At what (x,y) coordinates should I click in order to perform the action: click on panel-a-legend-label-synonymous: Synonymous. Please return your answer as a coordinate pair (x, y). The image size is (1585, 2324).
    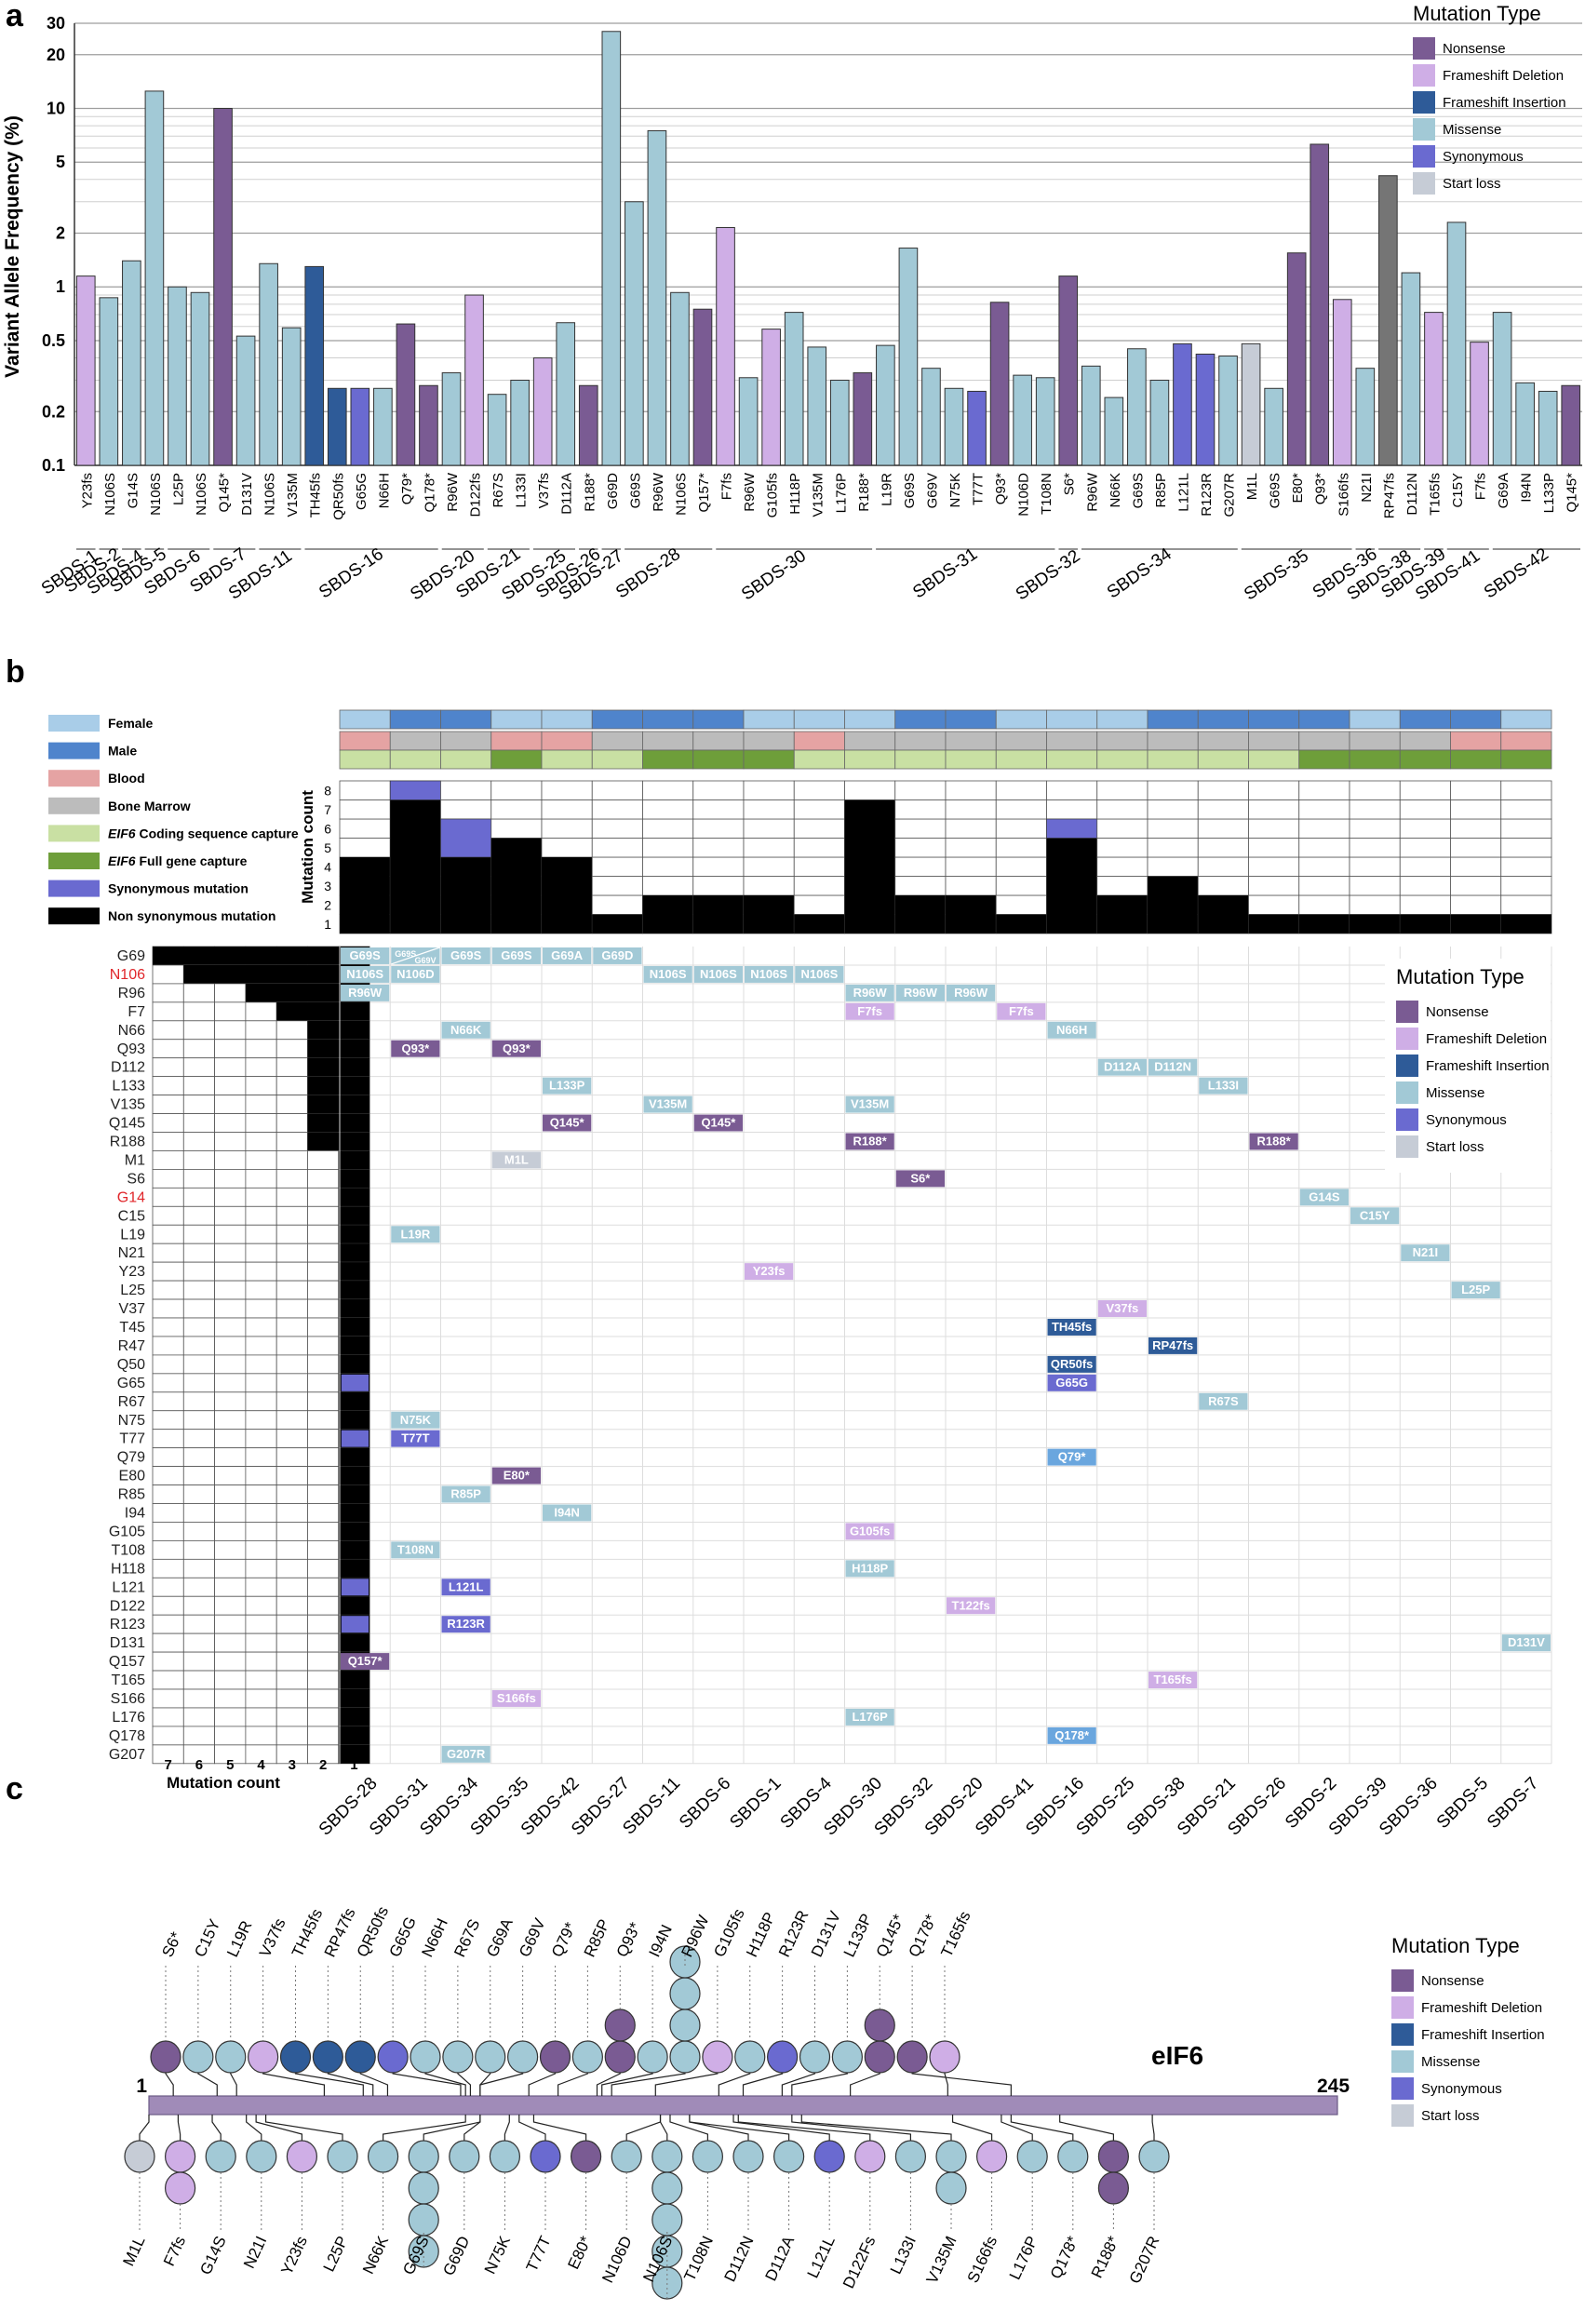
    Looking at the image, I should click on (1483, 157).